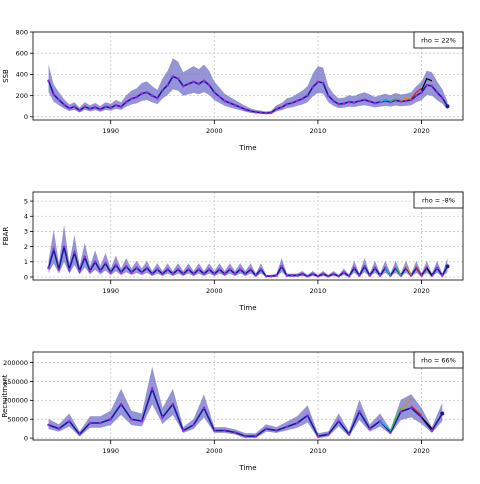  Describe the element at coordinates (247, 308) in the screenshot. I see `fbar-x-axis-label: Time` at that location.